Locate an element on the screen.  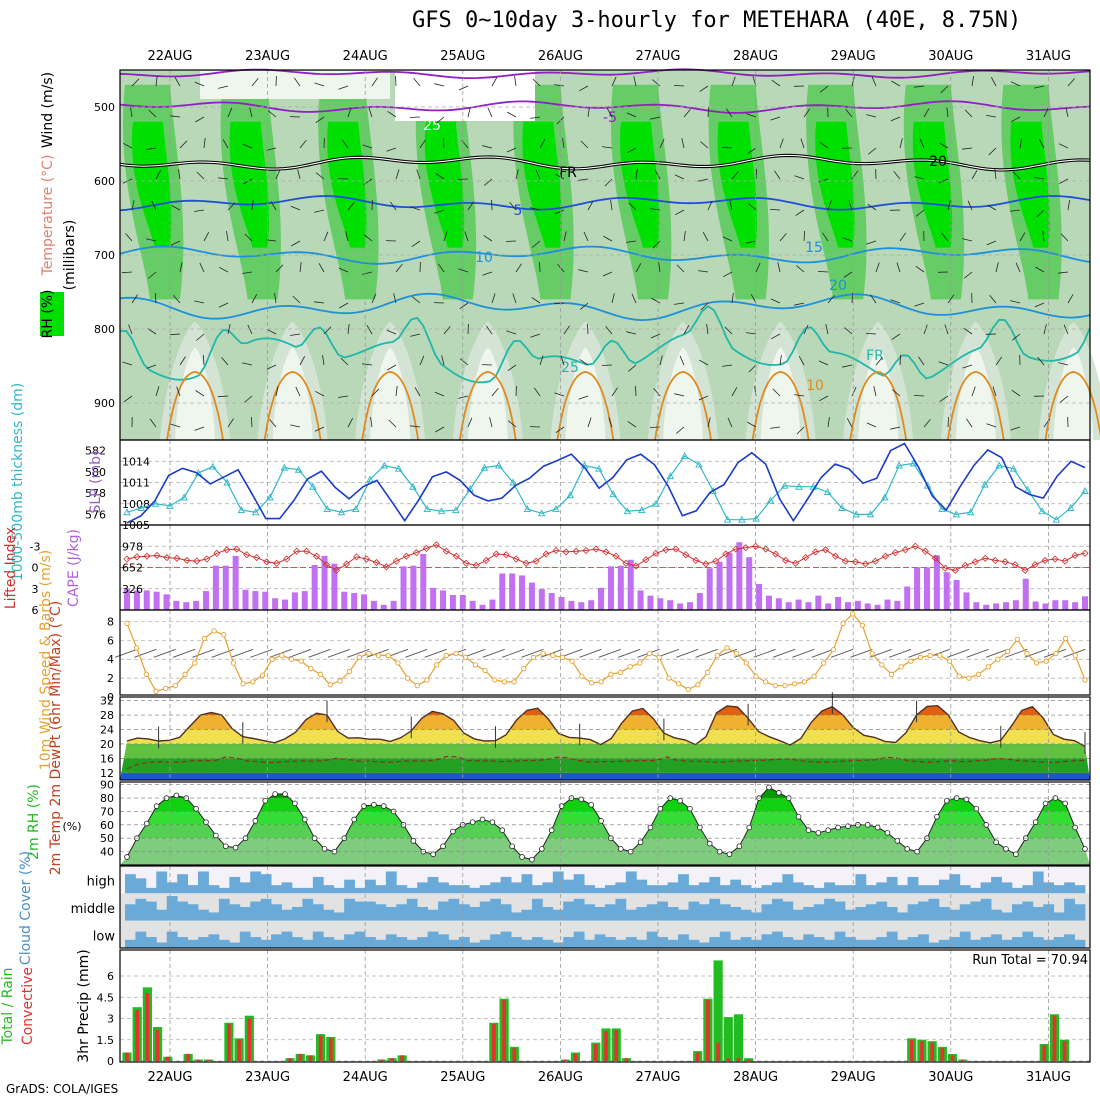
slp-line is located at coordinates (606, 483).